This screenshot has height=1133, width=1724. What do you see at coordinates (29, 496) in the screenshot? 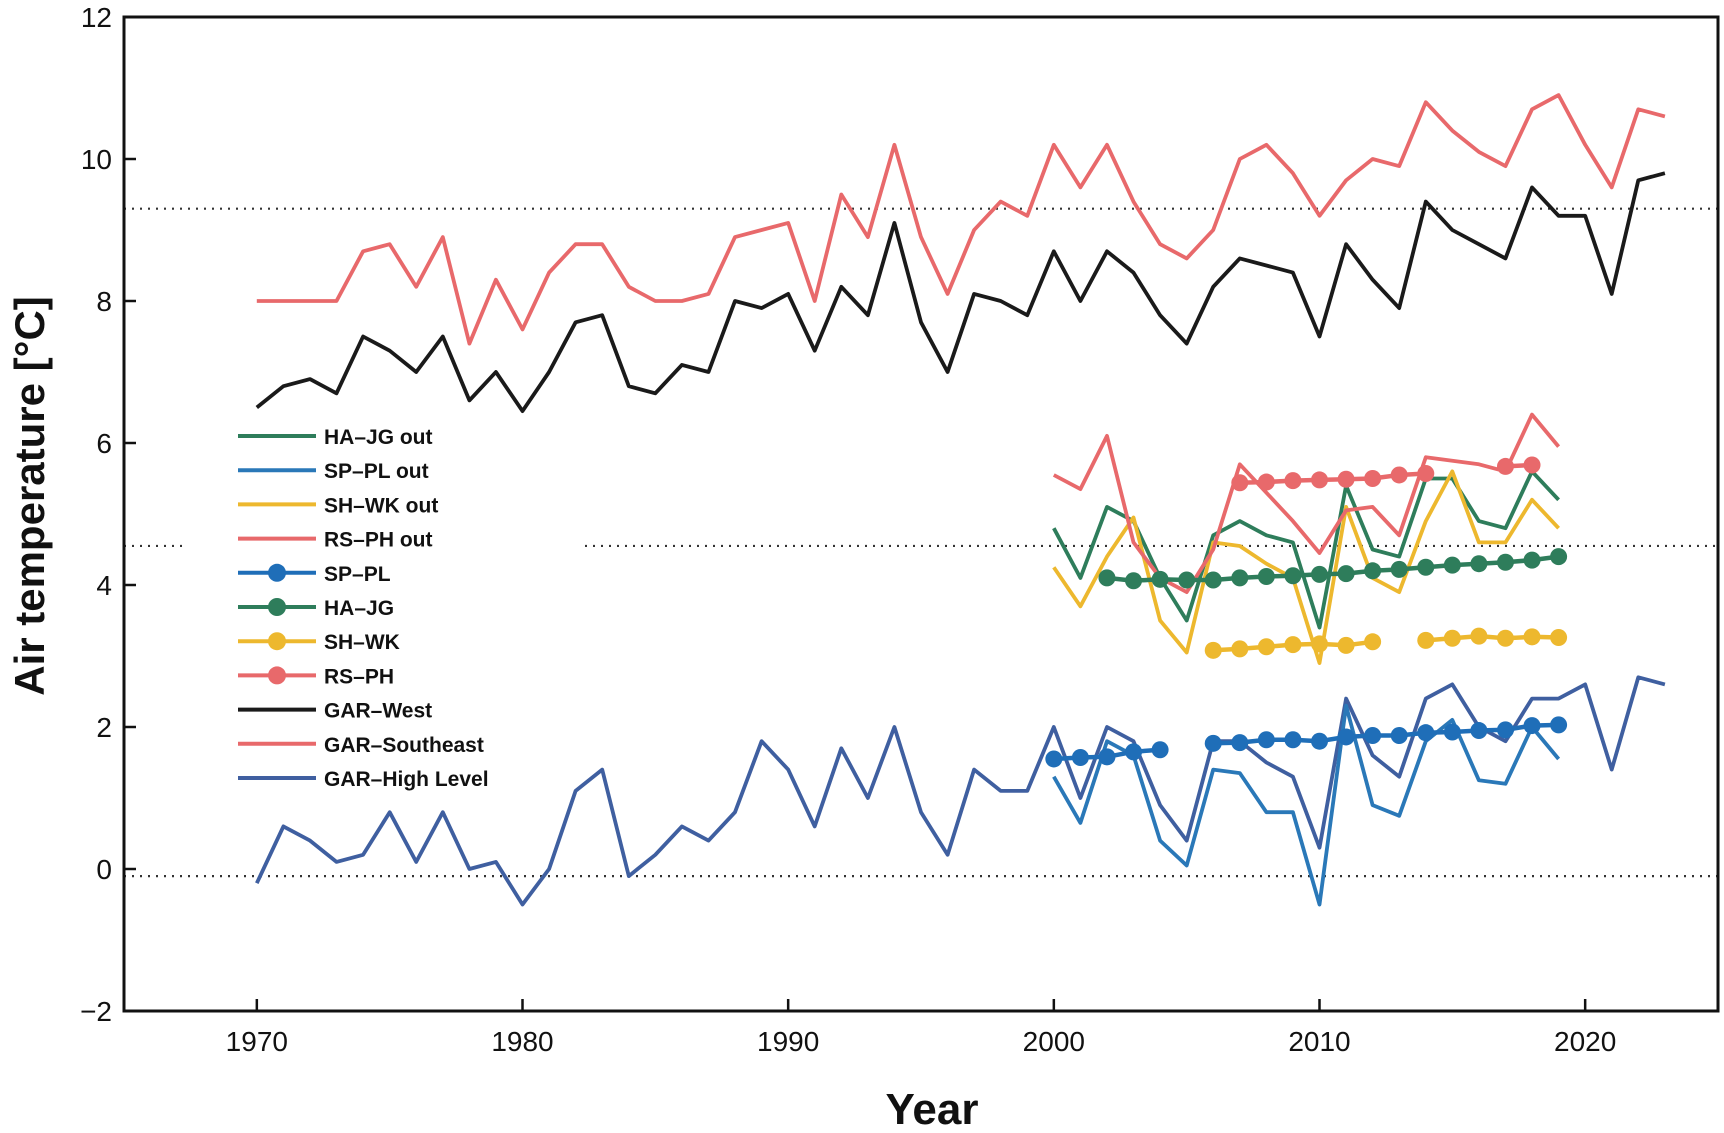
I see `y-axis-title: Air temperature [°C]` at bounding box center [29, 496].